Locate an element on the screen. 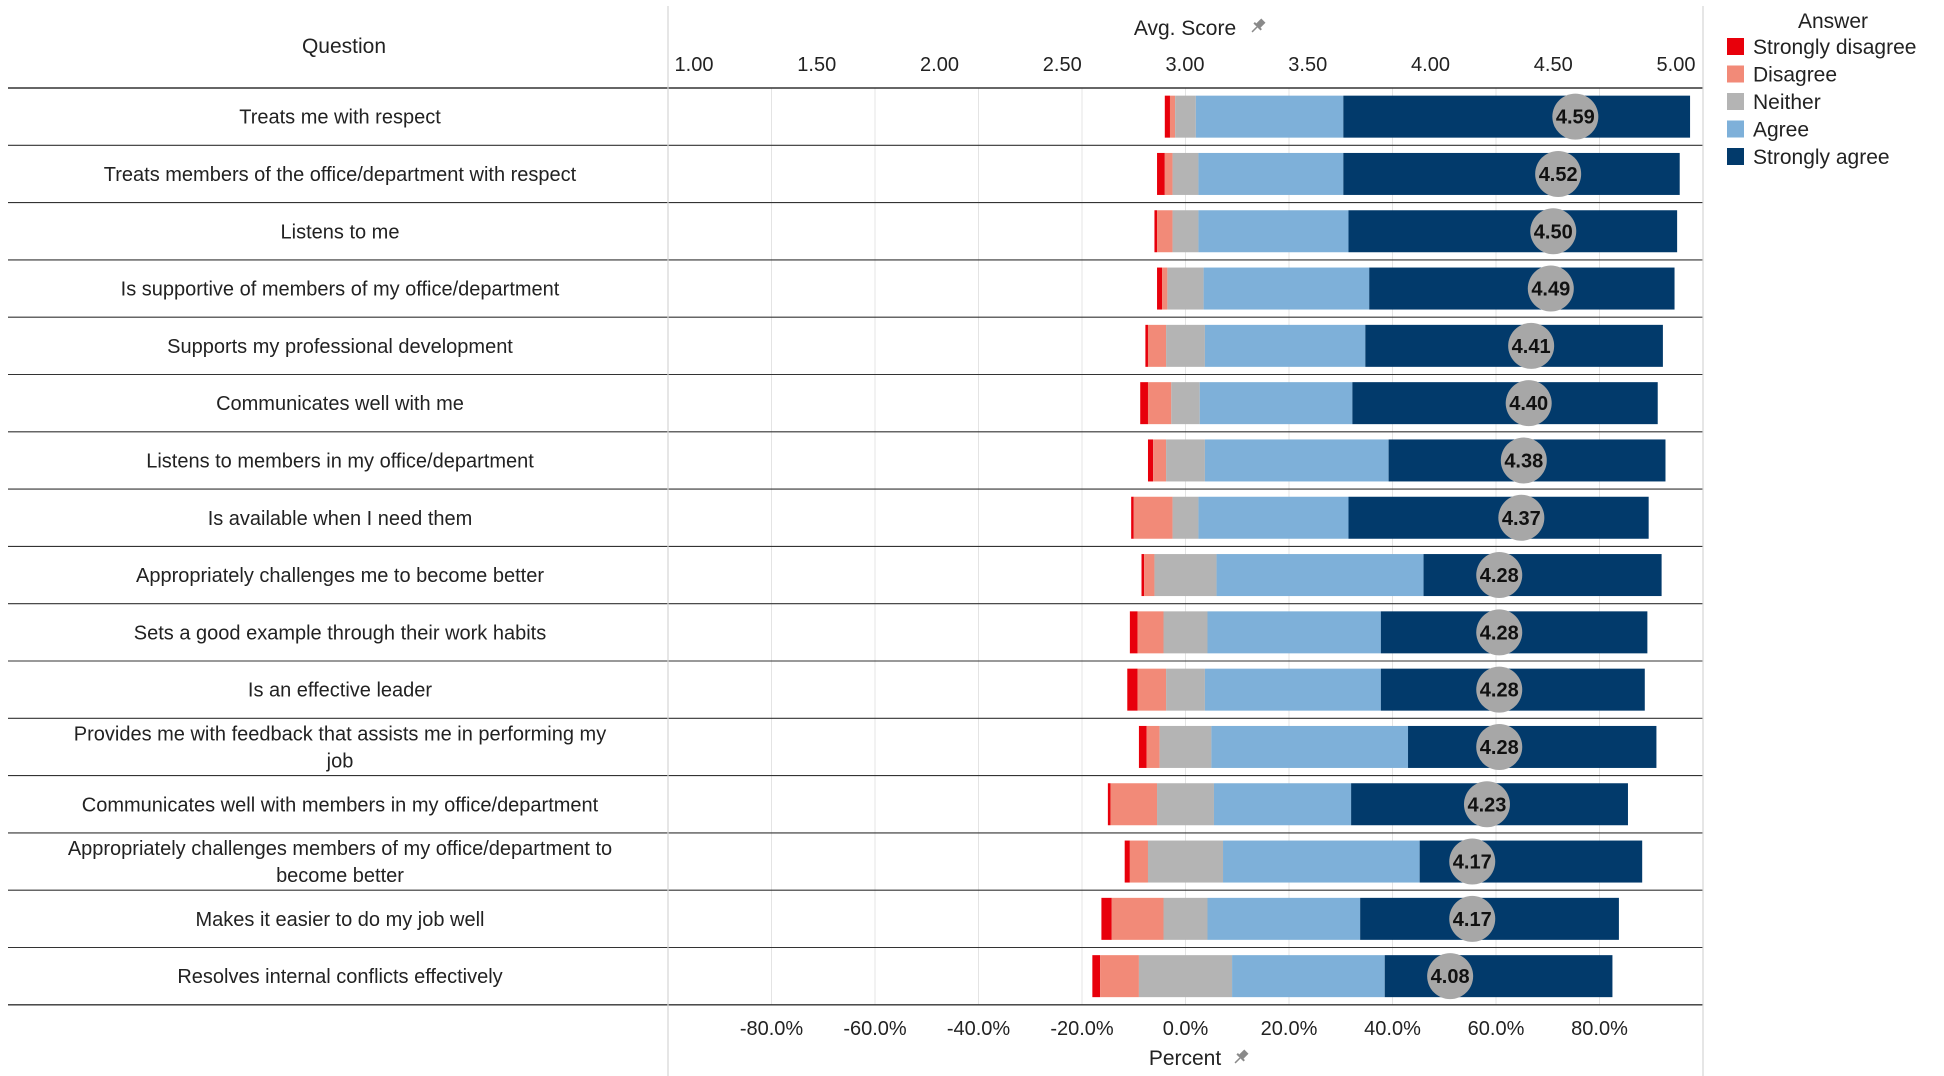 The height and width of the screenshot is (1076, 1944). score-label: 4.38 is located at coordinates (1523, 461).